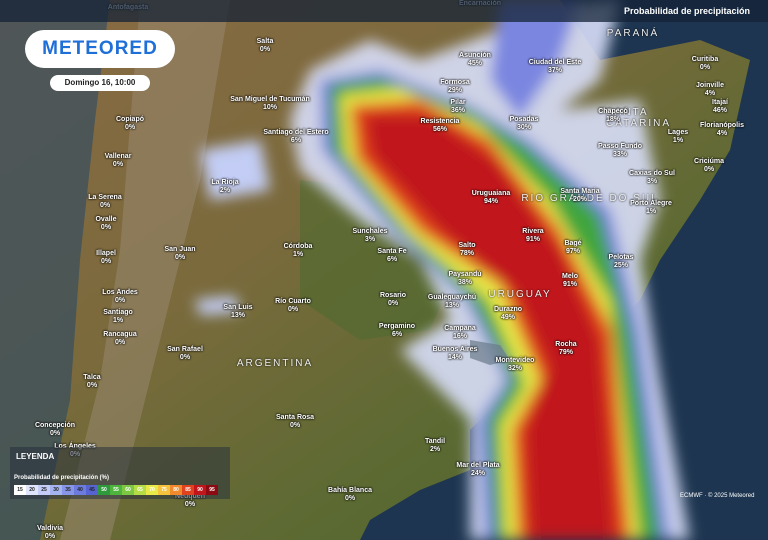 This screenshot has width=768, height=540. What do you see at coordinates (298, 246) in the screenshot?
I see `city-name: Córdoba` at bounding box center [298, 246].